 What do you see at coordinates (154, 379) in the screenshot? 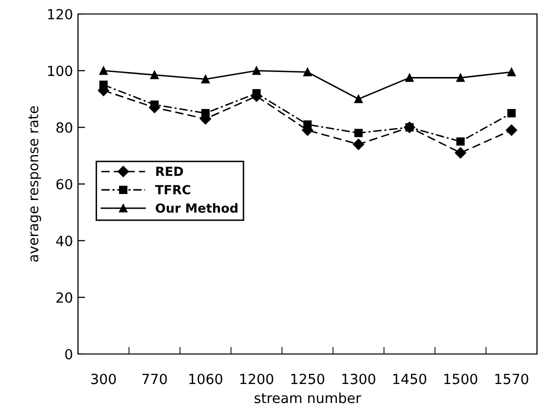
I see `x-tick-label: 770` at bounding box center [154, 379].